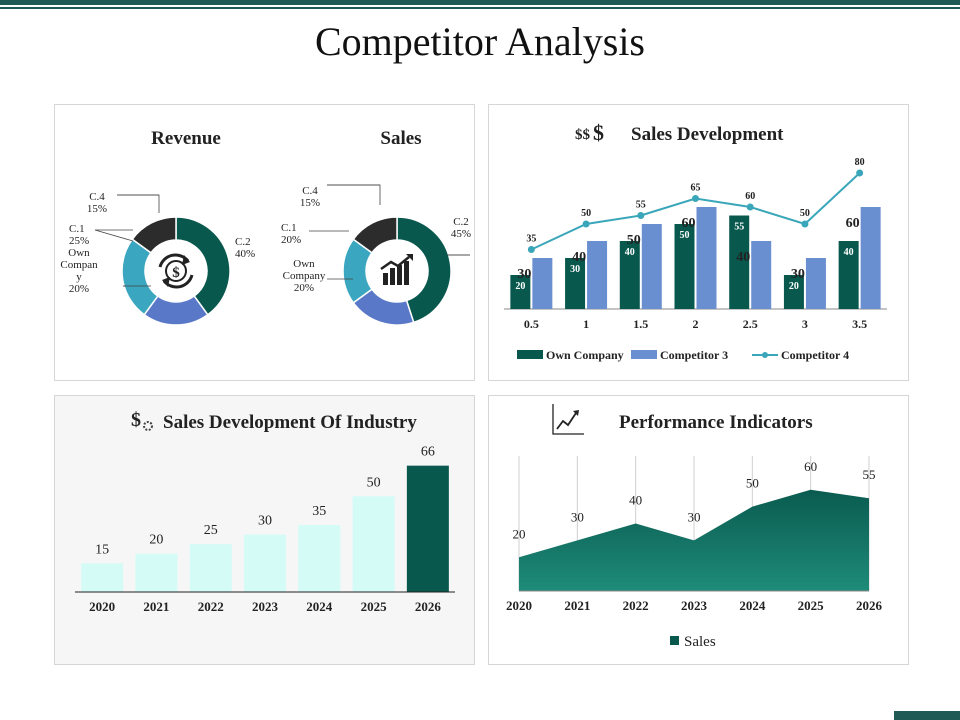 This screenshot has height=720, width=960. Describe the element at coordinates (211, 530) in the screenshot. I see `data-label: 25` at that location.